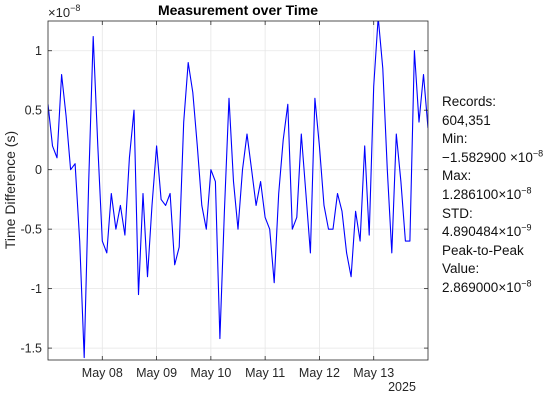 The image size is (550, 402). Describe the element at coordinates (210, 373) in the screenshot. I see `x-tick-label: May 10` at that location.